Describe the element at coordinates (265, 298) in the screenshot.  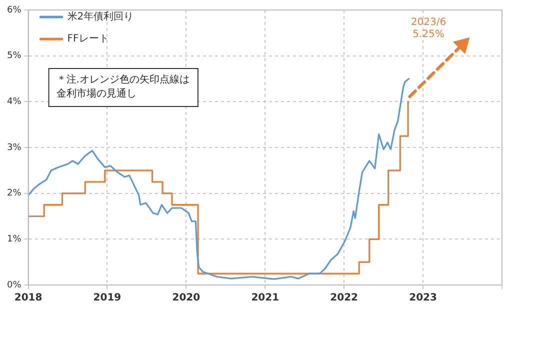
I see `x-tick-label: 2021` at that location.